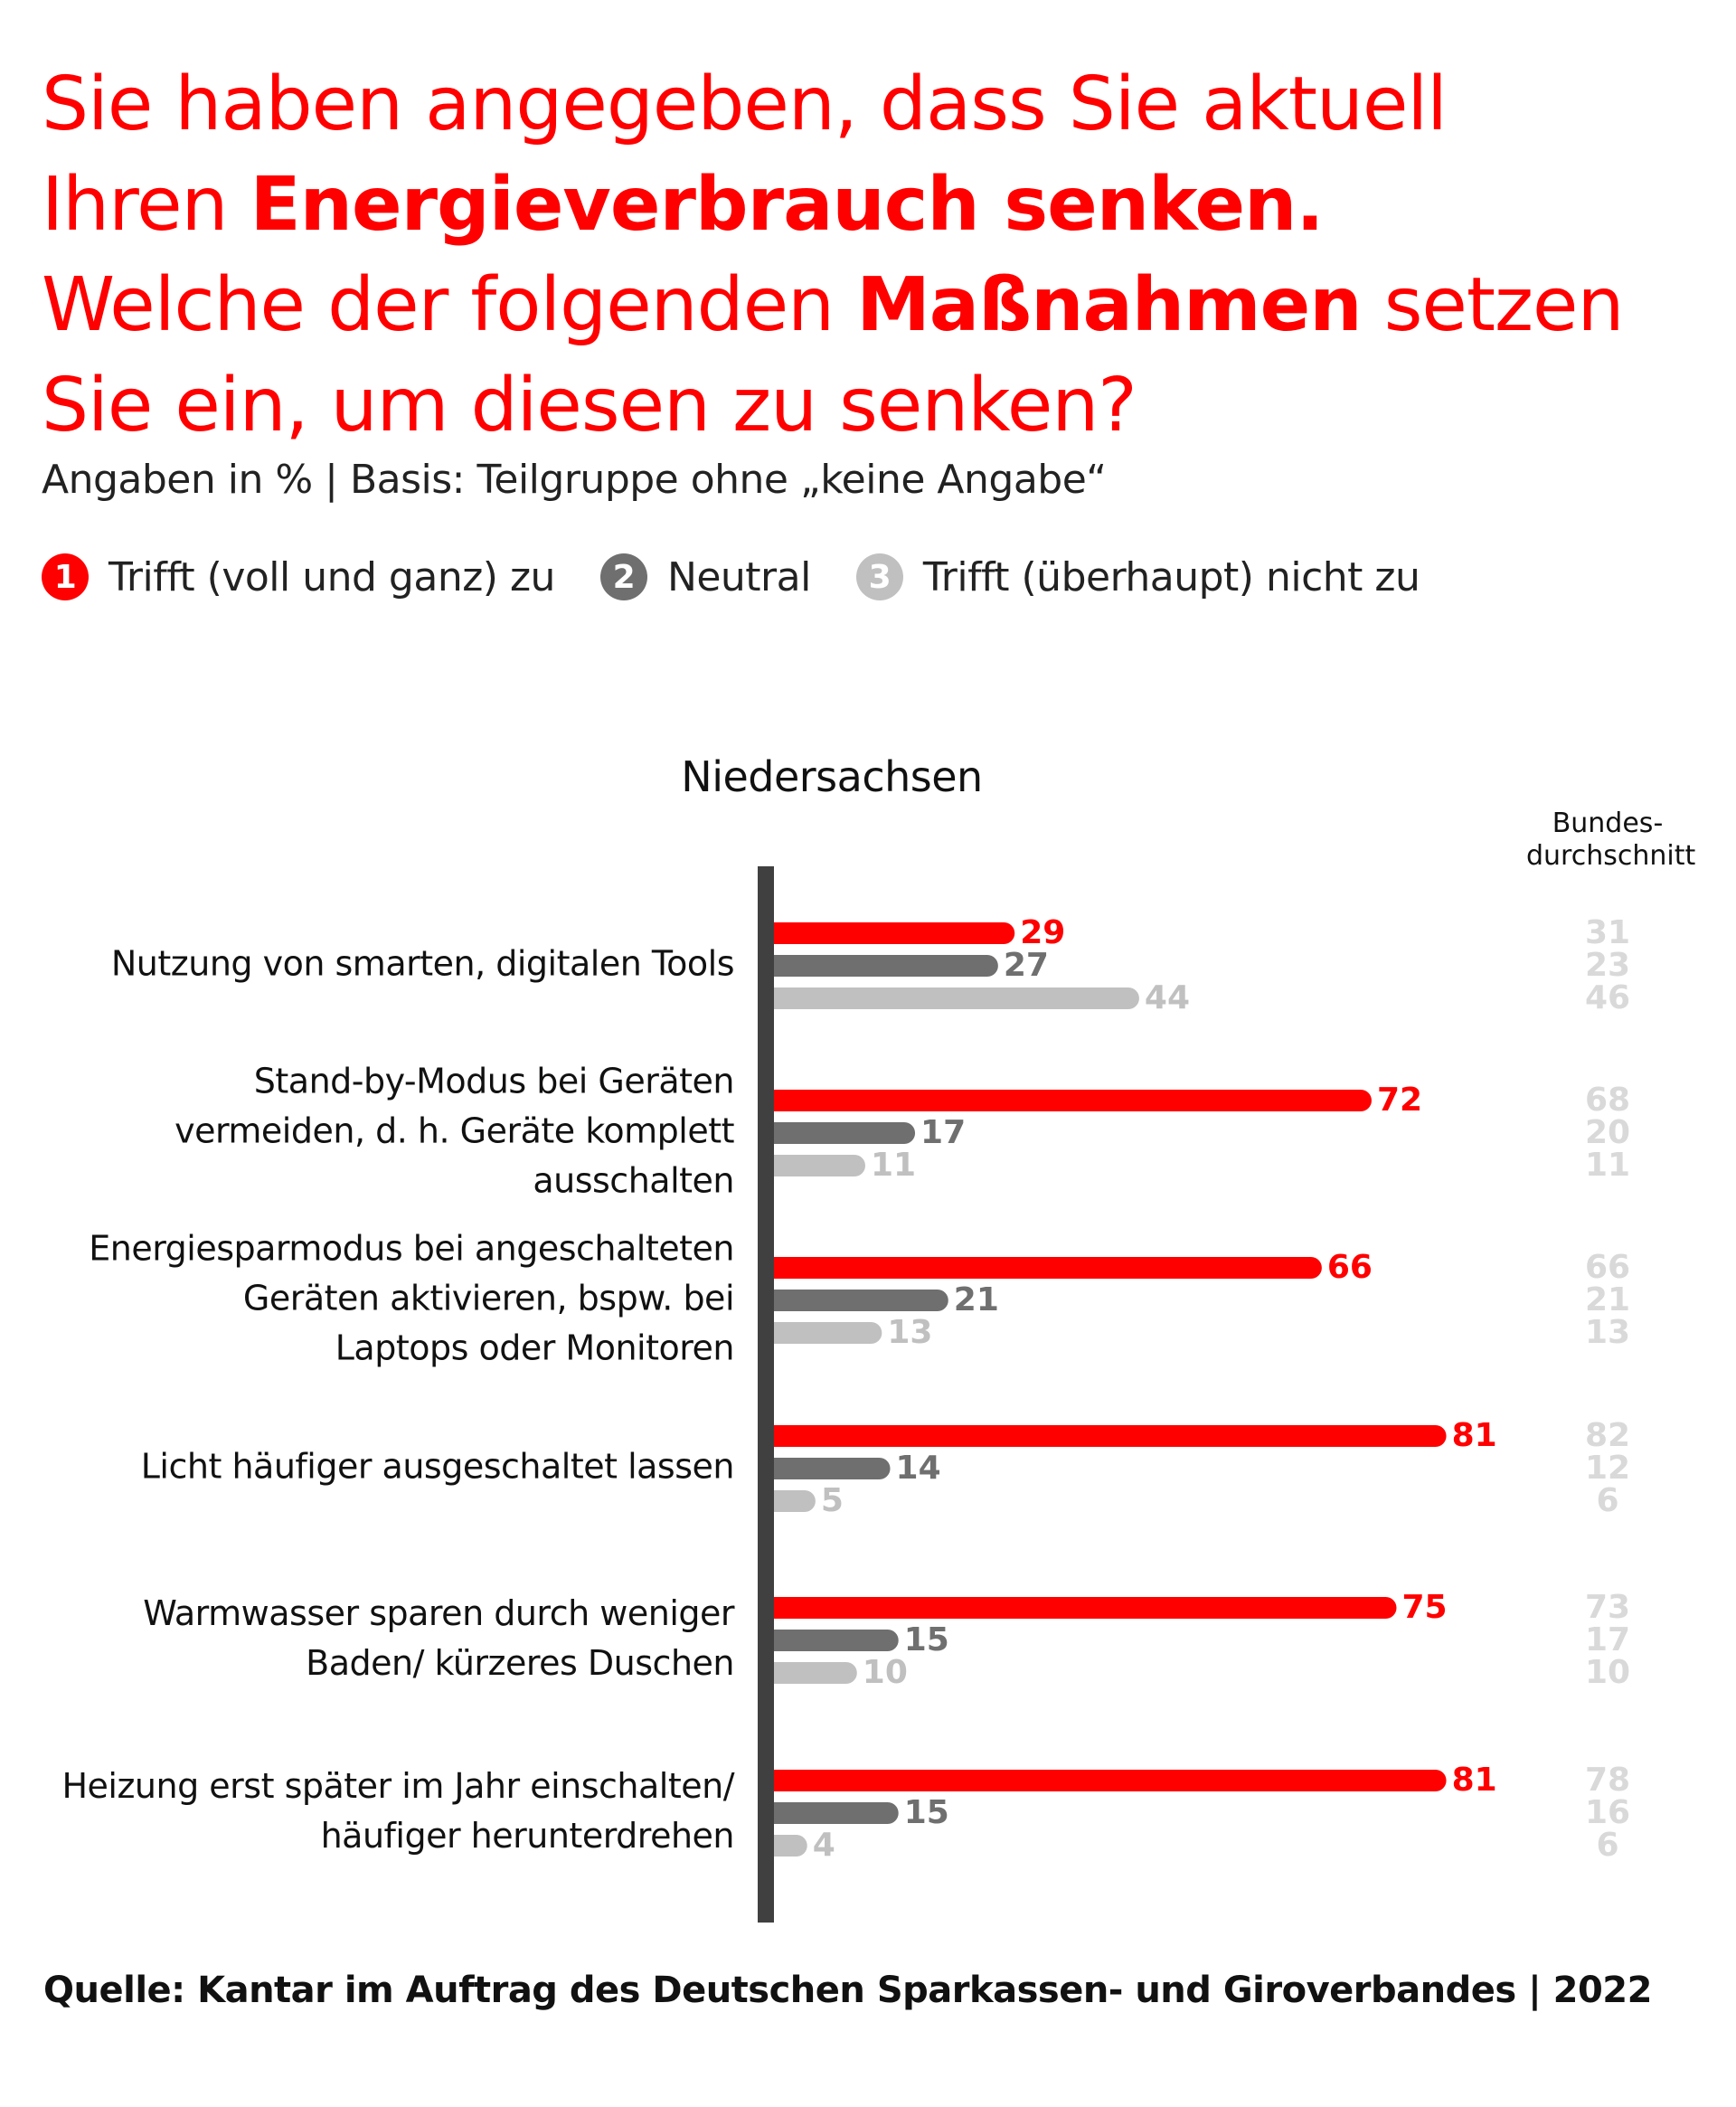 This screenshot has height=2107, width=1736. I want to click on benchmark-value: 23, so click(1608, 965).